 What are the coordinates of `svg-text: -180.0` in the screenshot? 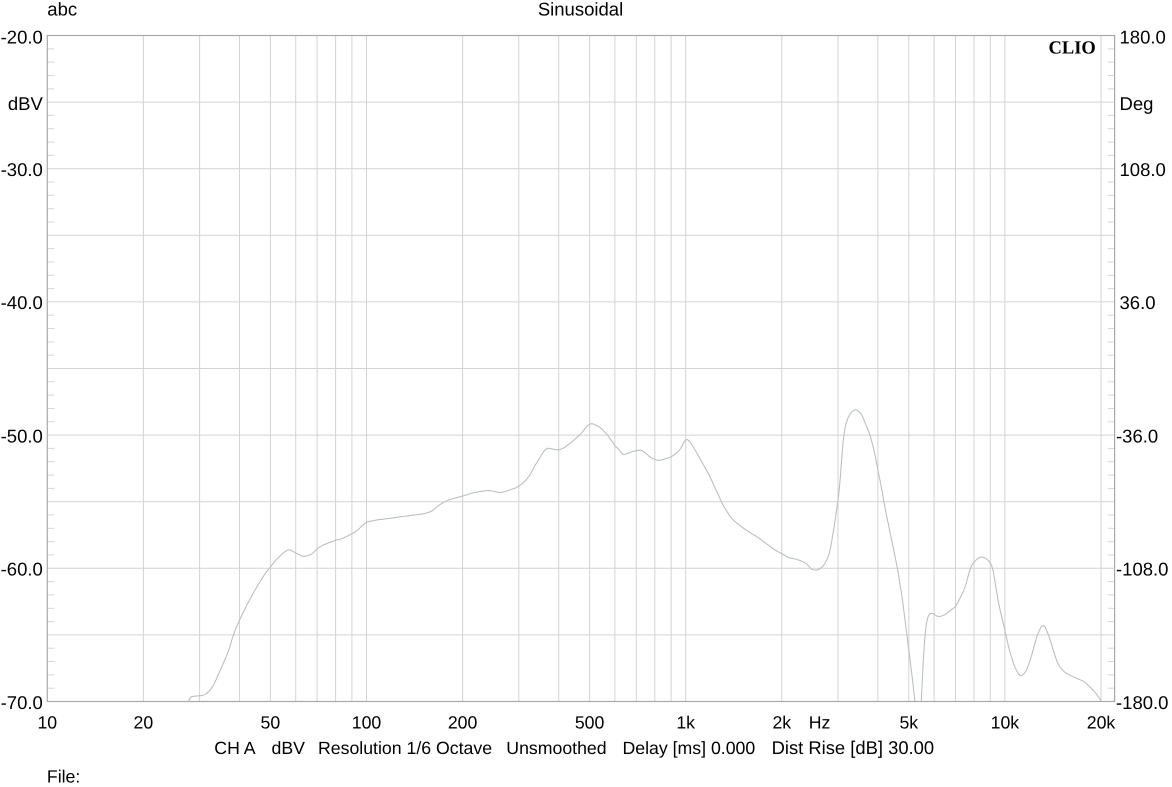 It's located at (1142, 702).